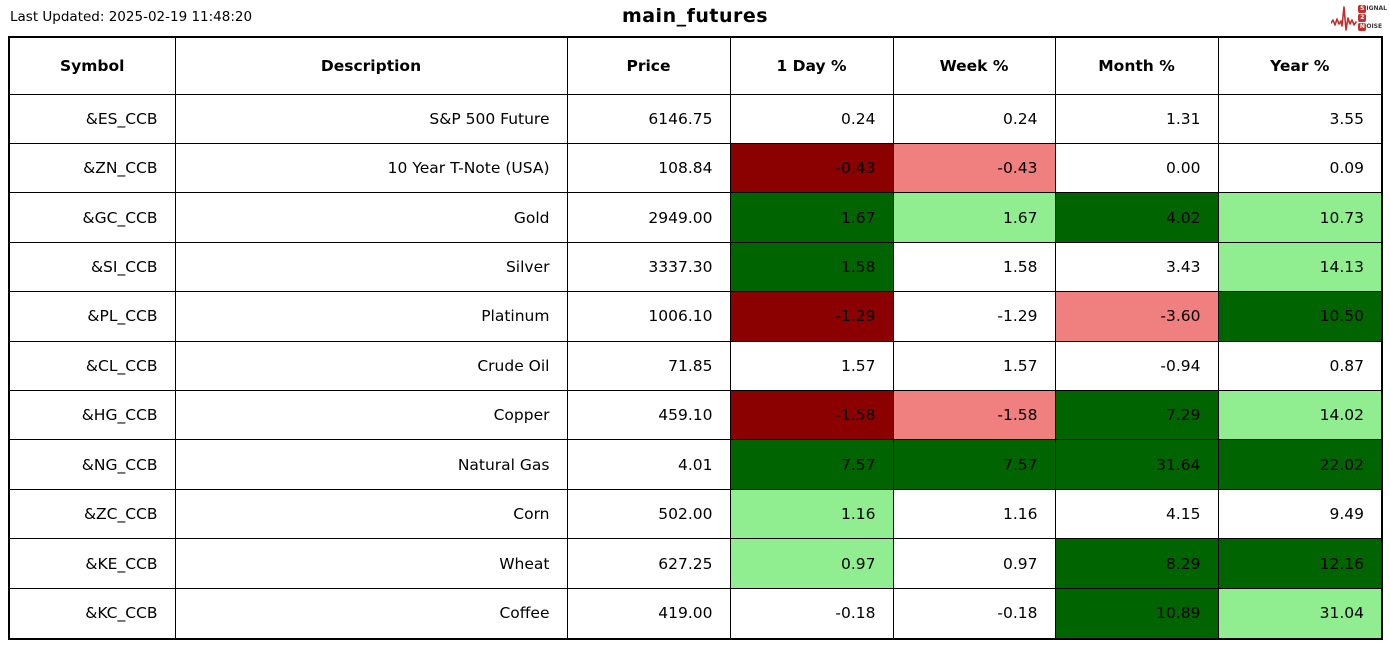 This screenshot has height=650, width=1390. Describe the element at coordinates (648, 415) in the screenshot. I see `price-cell: 459.10` at that location.